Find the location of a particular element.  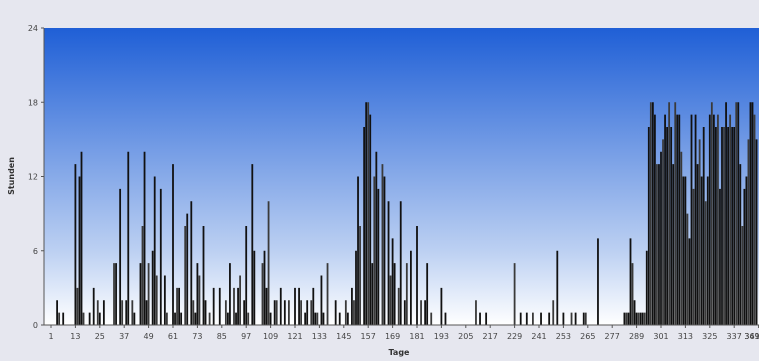

x-tick-label: 181 is located at coordinates (416, 336).